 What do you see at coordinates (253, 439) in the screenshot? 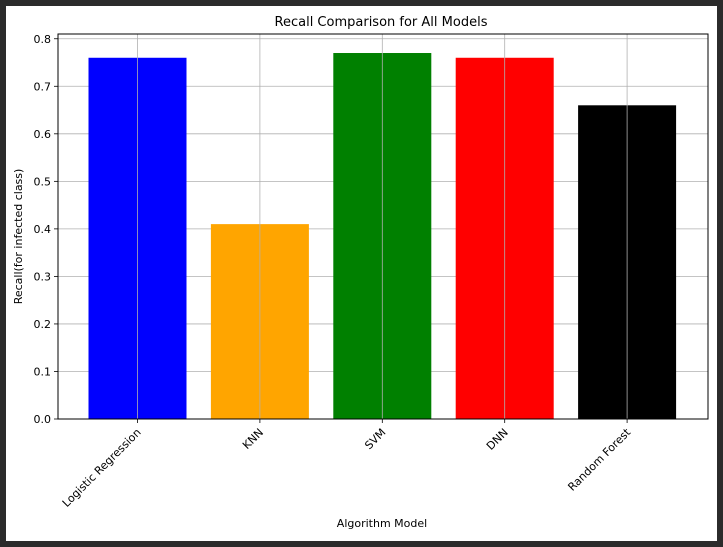
I see `x-tick-label: KNN` at bounding box center [253, 439].